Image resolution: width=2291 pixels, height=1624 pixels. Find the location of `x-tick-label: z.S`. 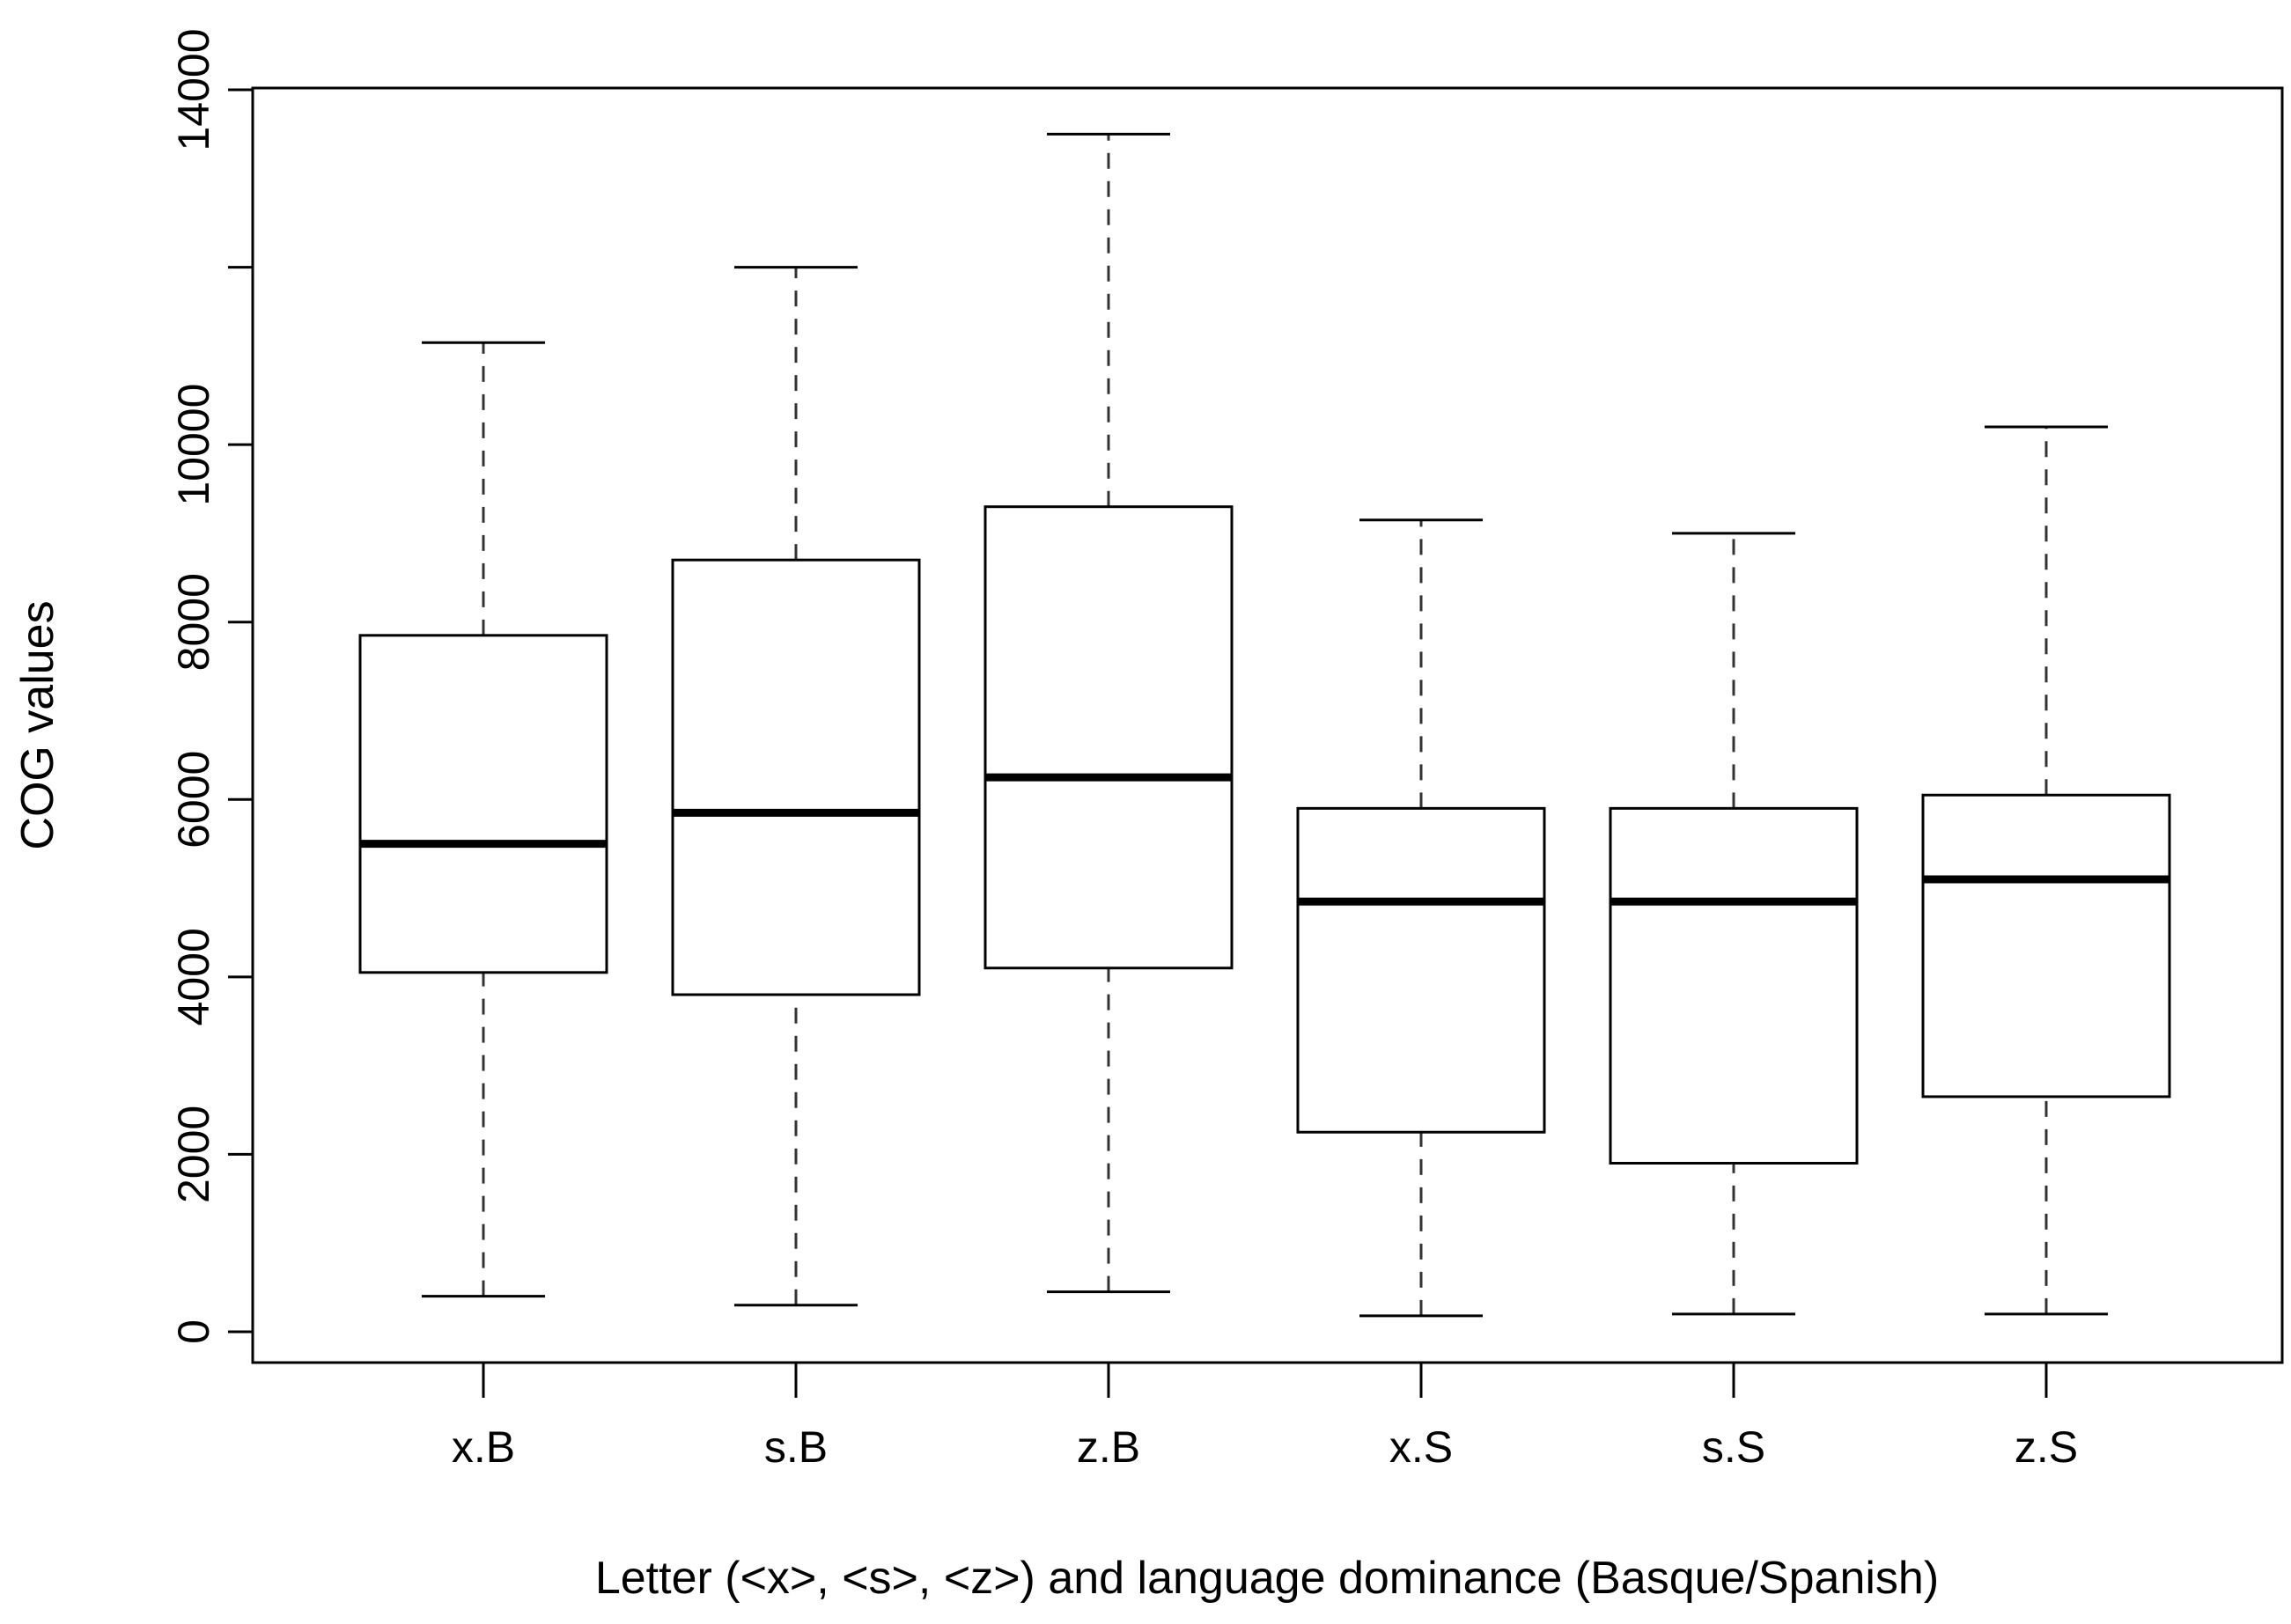

x-tick-label: z.S is located at coordinates (2047, 1447).